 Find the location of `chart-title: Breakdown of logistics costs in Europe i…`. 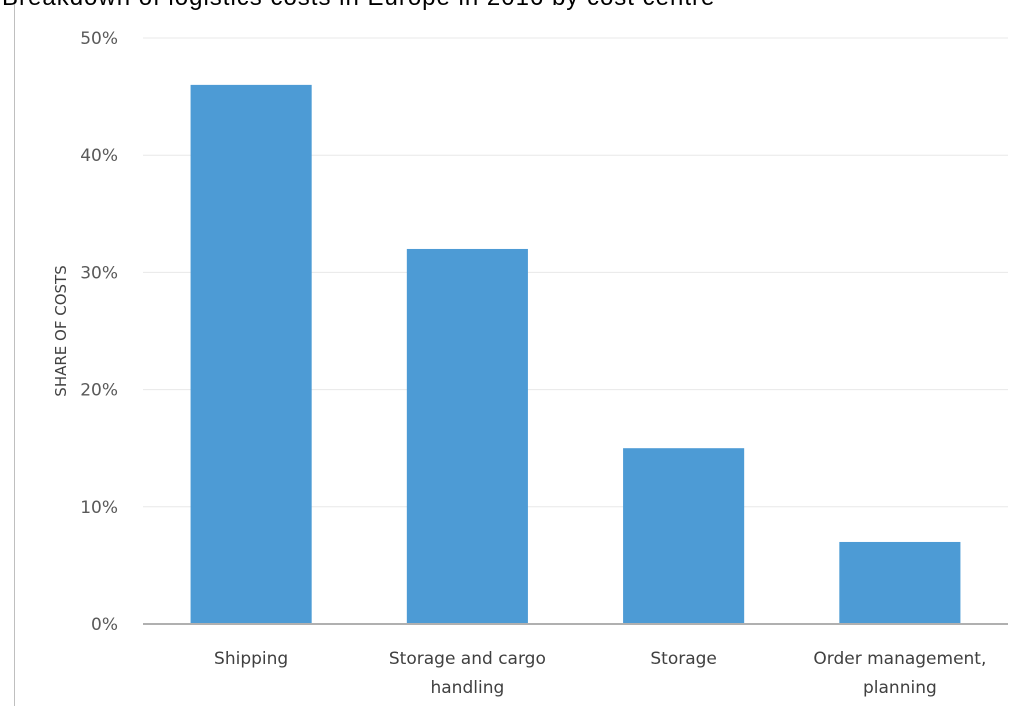

chart-title: Breakdown of logistics costs in Europe i… is located at coordinates (358, 6).